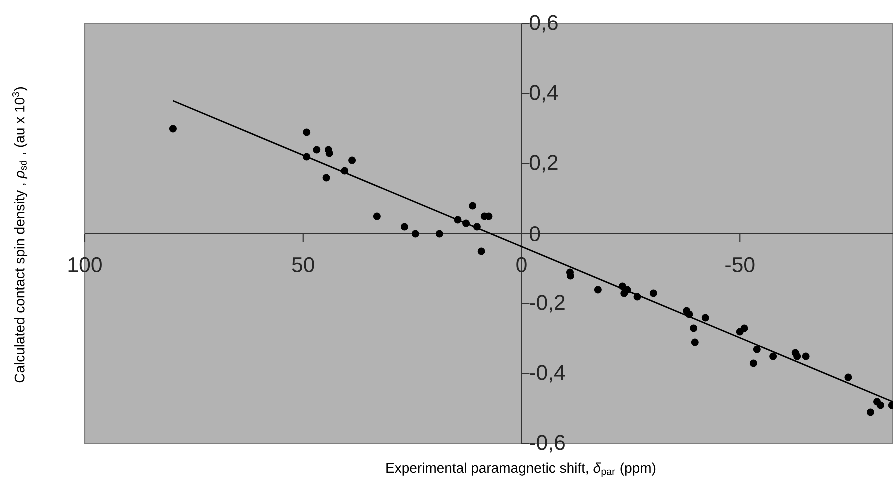  I want to click on x-tick-label: 50, so click(303, 264).